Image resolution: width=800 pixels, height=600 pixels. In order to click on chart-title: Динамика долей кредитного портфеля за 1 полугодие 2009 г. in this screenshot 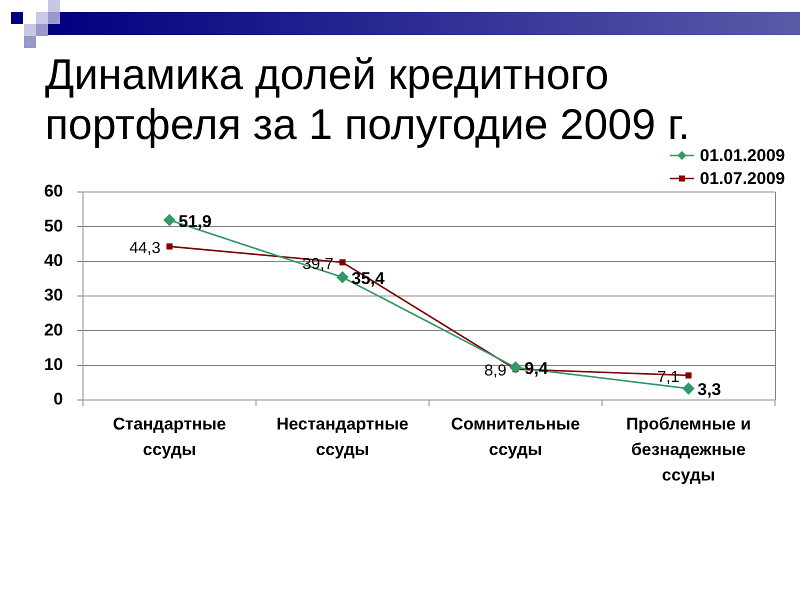, I will do `click(367, 100)`.